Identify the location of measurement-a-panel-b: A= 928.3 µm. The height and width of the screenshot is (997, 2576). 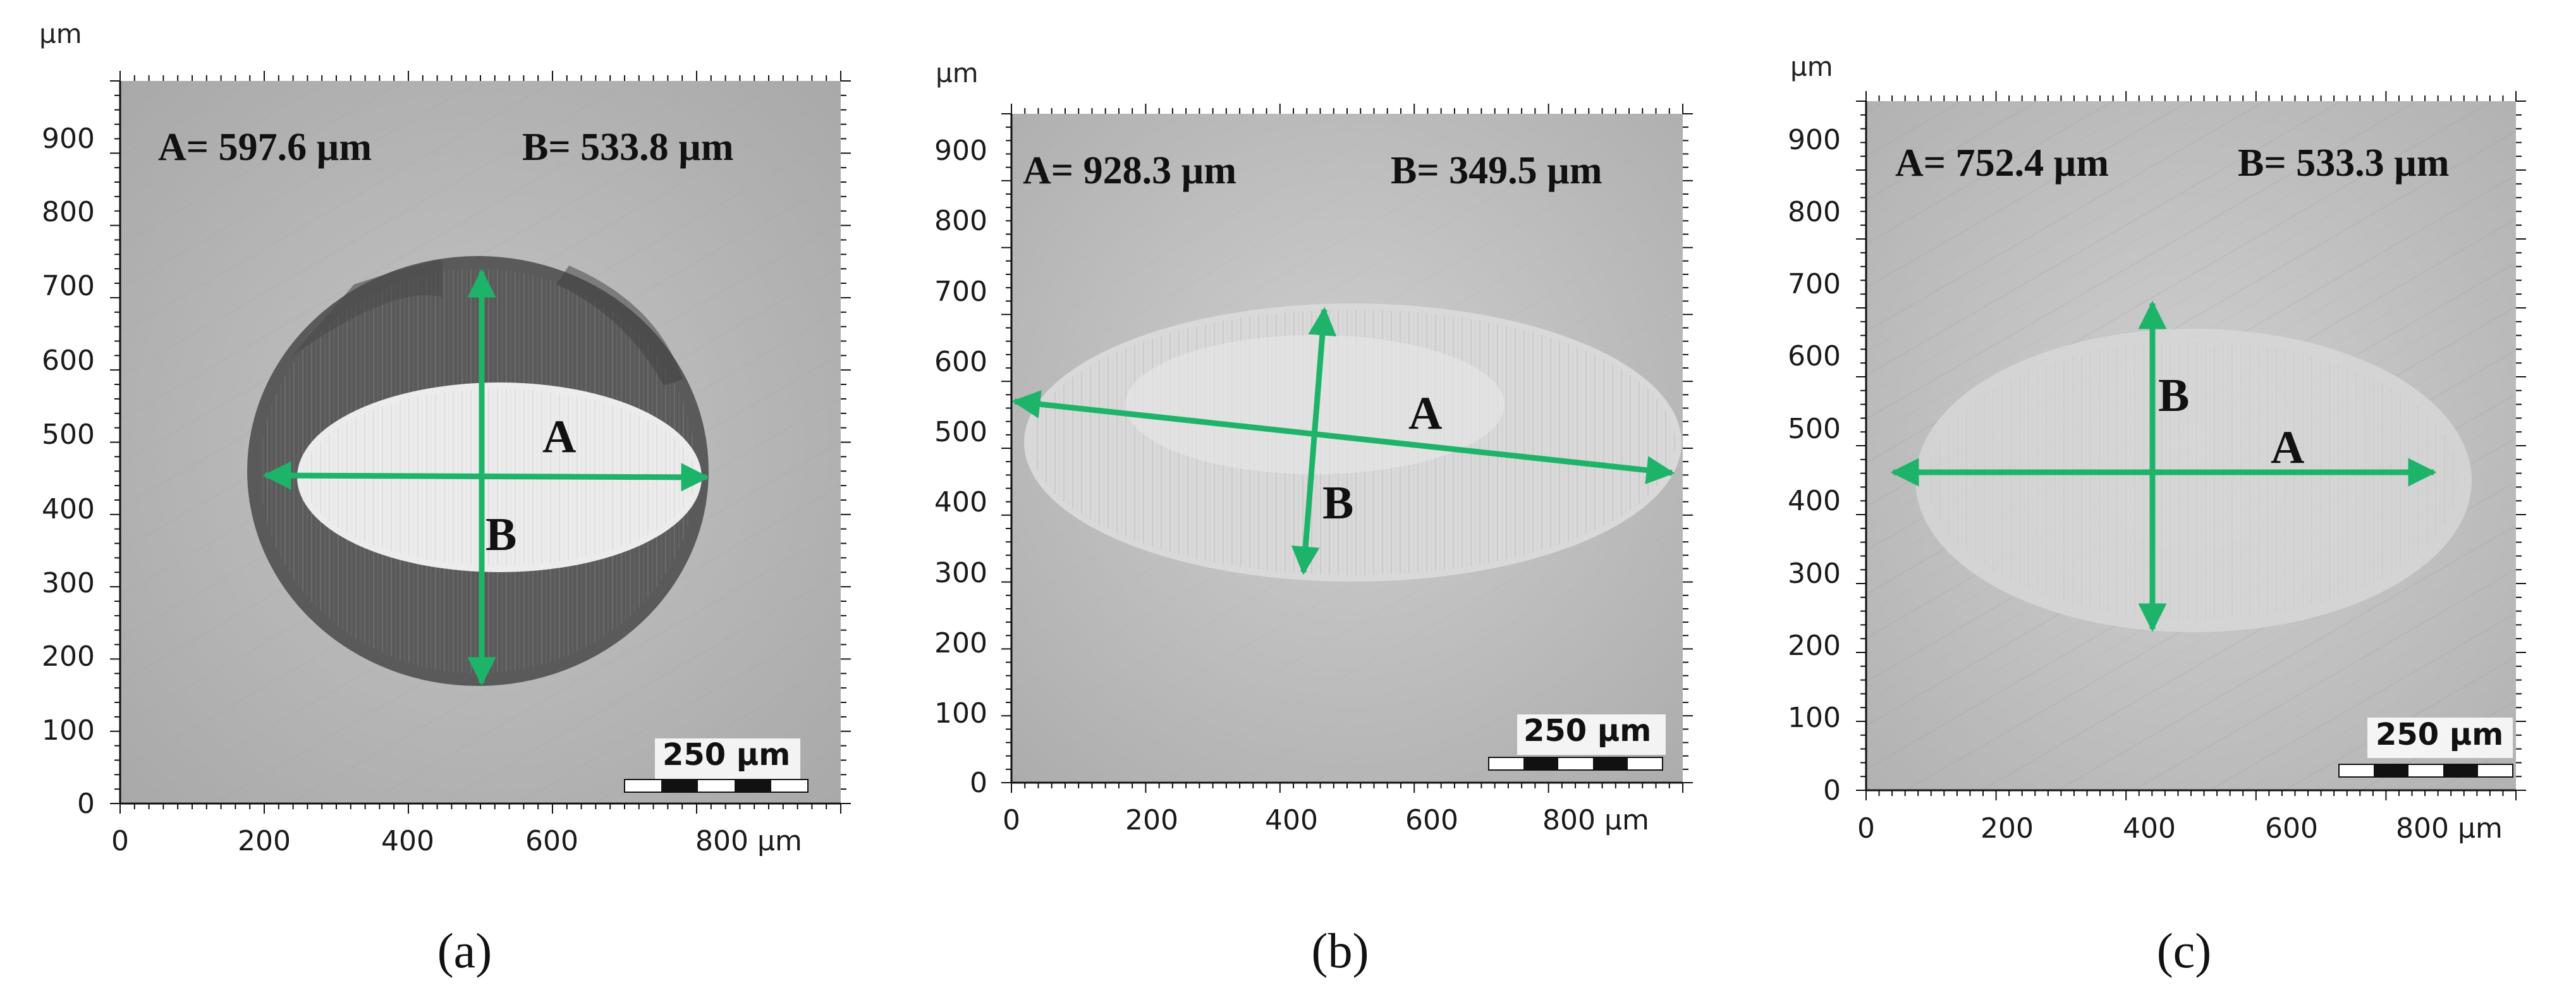
(1129, 170).